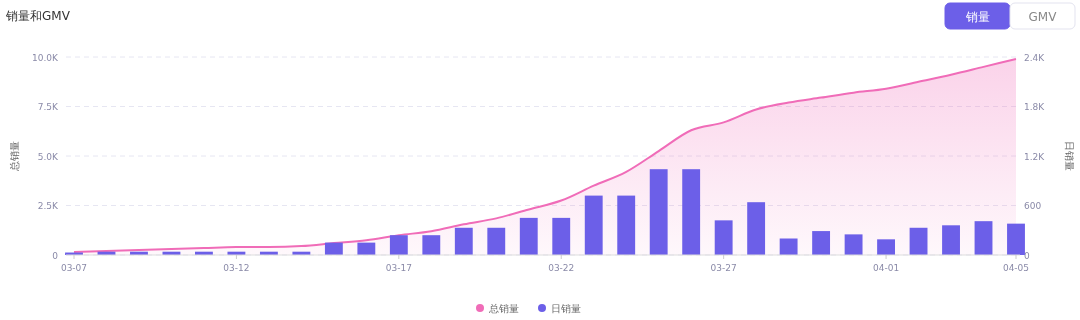  I want to click on y-tick-label: 2.5K, so click(48, 206).